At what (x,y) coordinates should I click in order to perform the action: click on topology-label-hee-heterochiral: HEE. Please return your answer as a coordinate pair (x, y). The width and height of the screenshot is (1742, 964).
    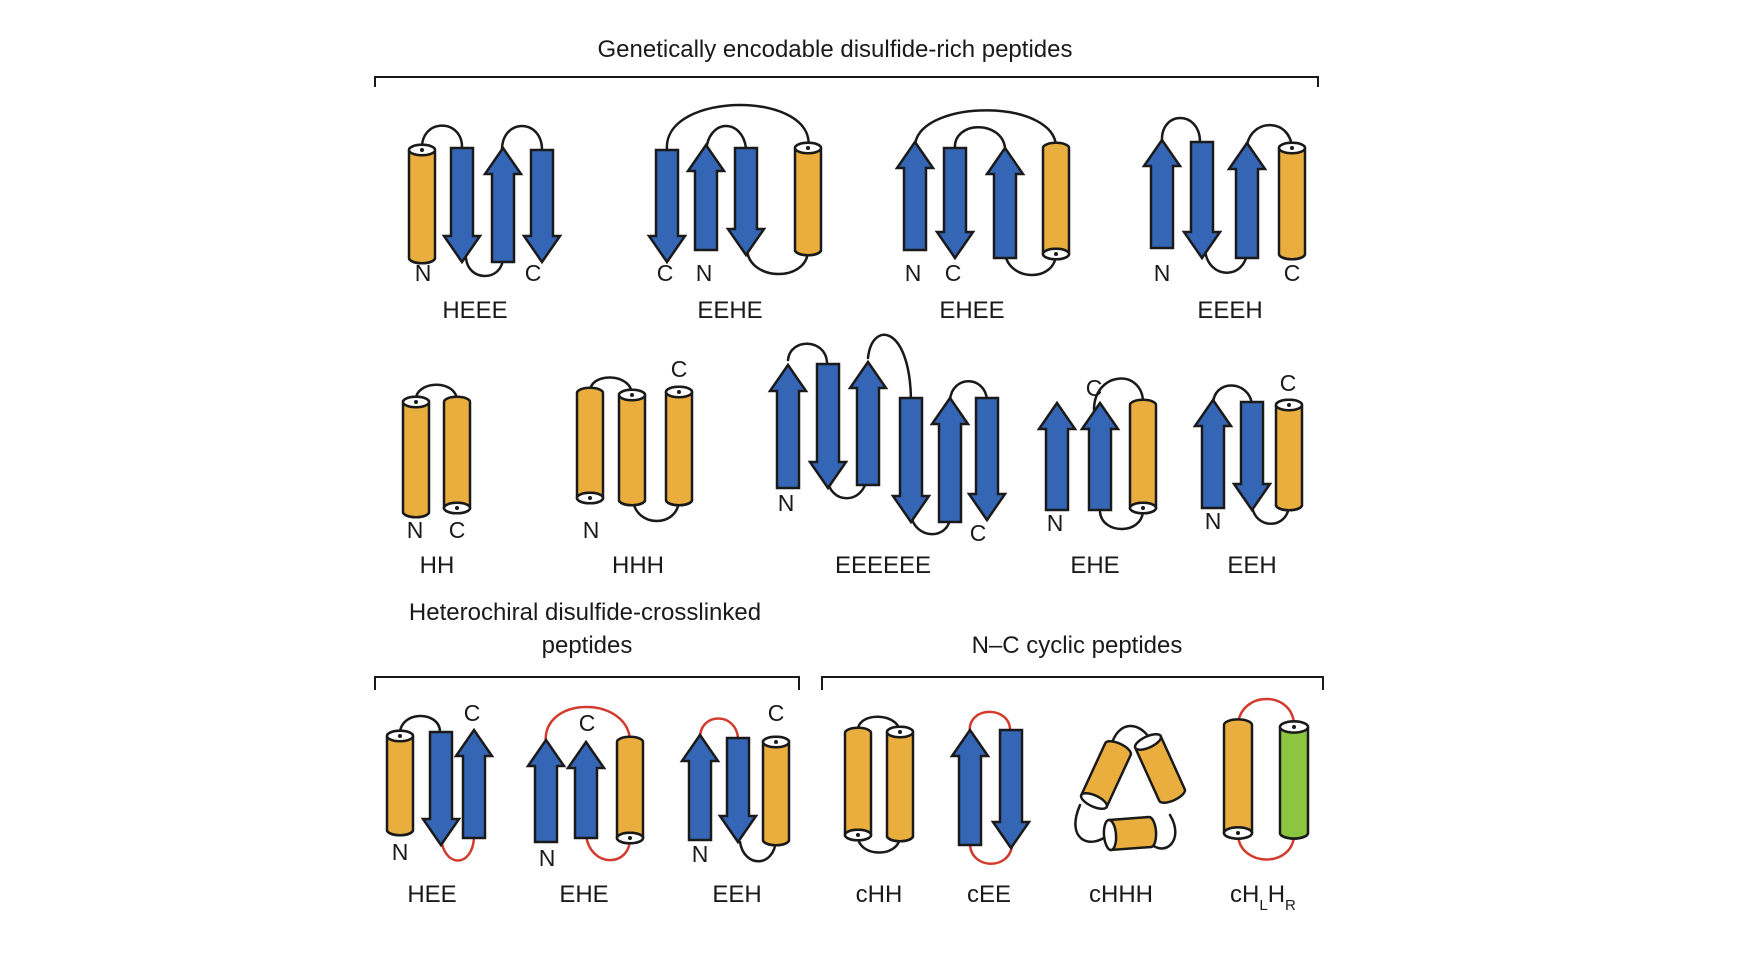
    Looking at the image, I should click on (431, 894).